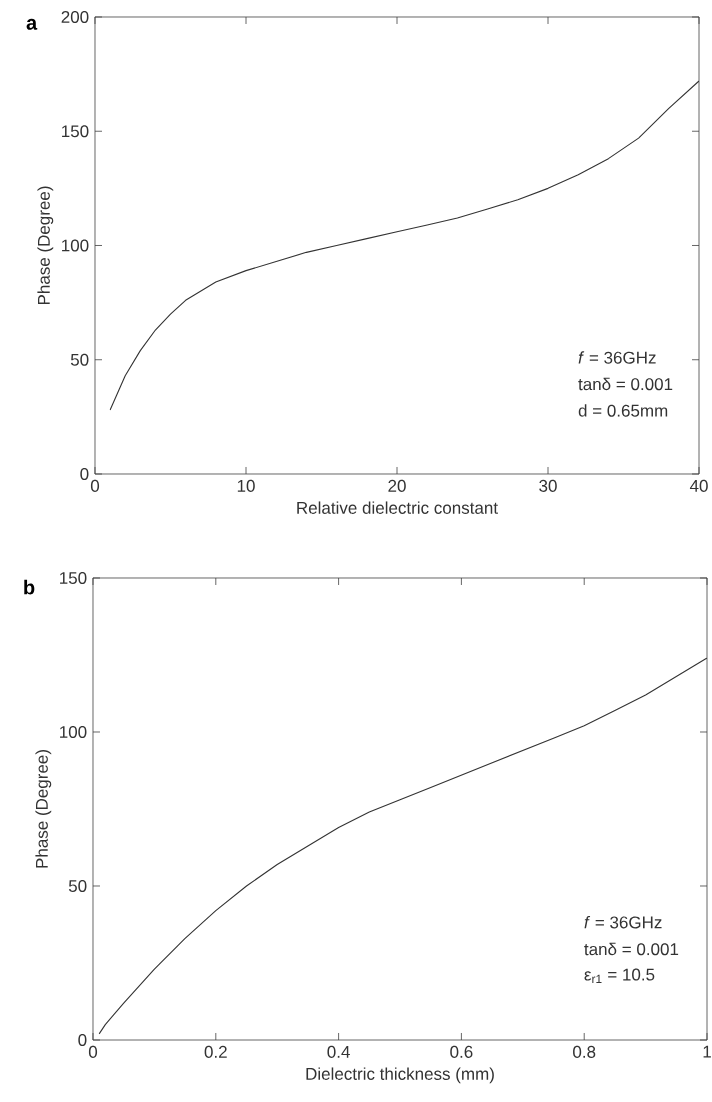  Describe the element at coordinates (623, 410) in the screenshot. I see `annotation: d = 0.65mm` at that location.